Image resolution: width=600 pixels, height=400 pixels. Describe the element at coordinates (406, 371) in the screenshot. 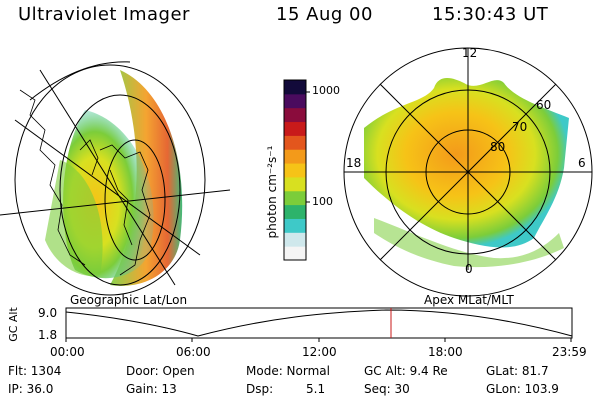

I see `gc-alt-value: GC Alt: 9.4 Re` at that location.